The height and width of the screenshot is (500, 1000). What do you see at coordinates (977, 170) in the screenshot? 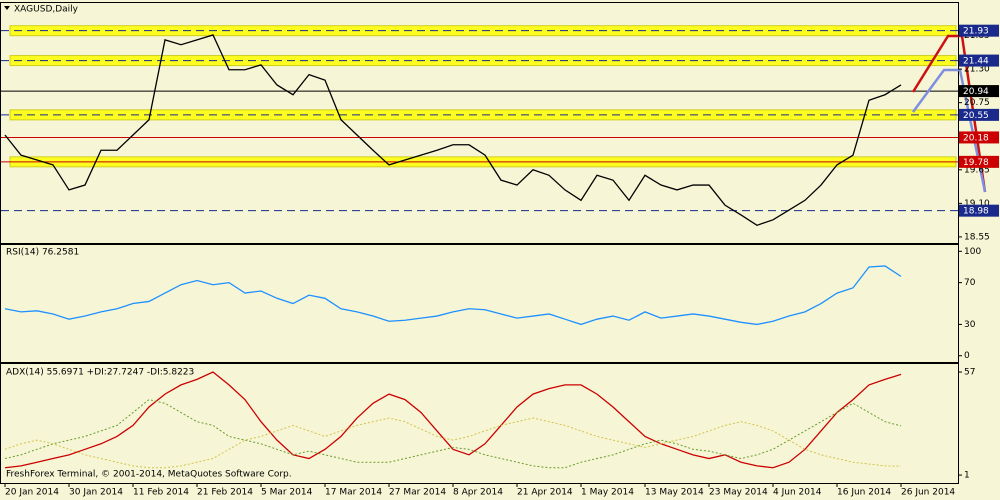
I see `y-tick-label: 19.65` at bounding box center [977, 170].